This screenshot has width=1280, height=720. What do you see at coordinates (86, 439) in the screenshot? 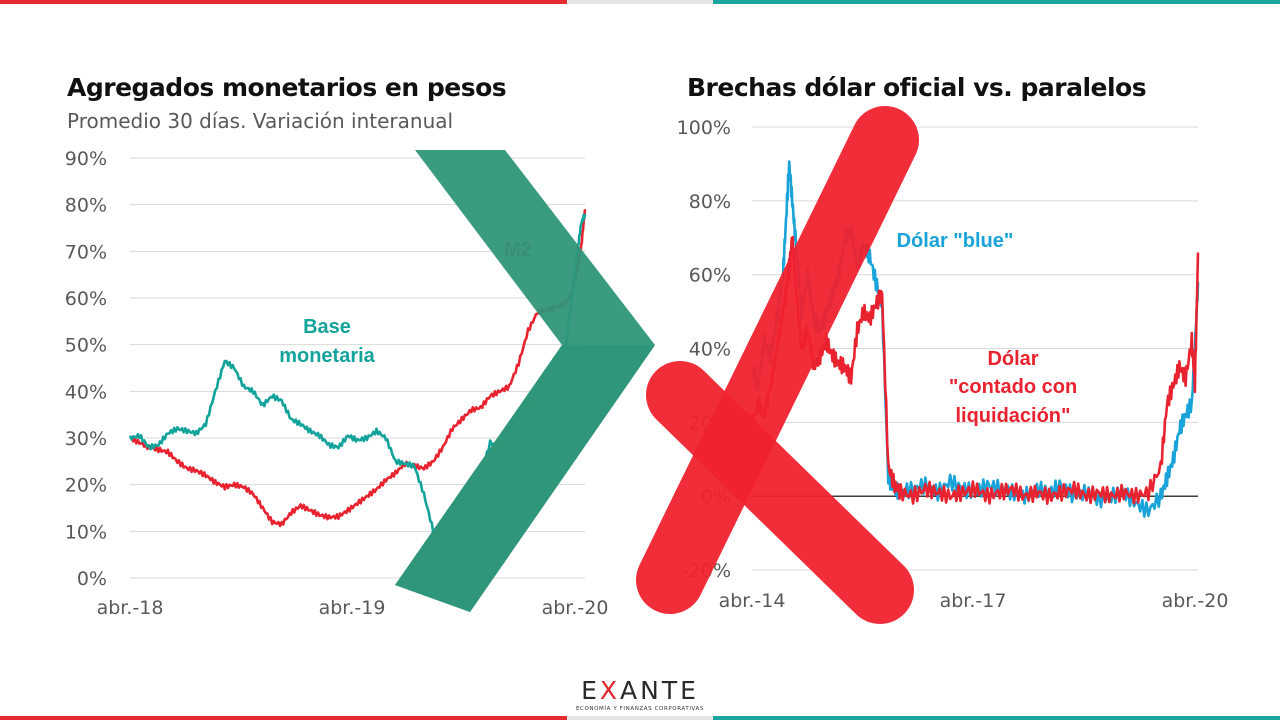
I see `y-tick-label: 30%` at bounding box center [86, 439].